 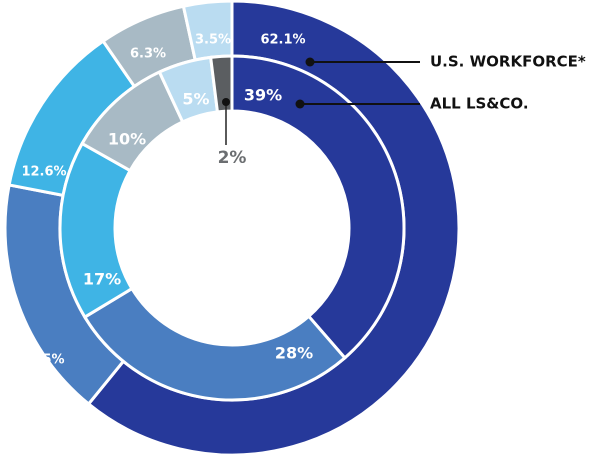 I want to click on slice-label: 28%, so click(x=294, y=353).